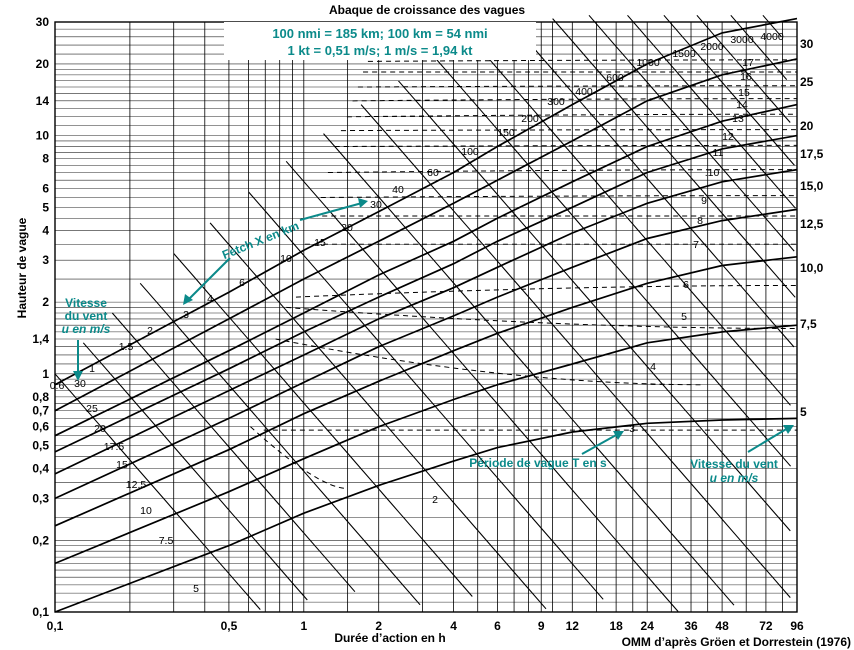  What do you see at coordinates (653, 367) in the screenshot?
I see `period-label: 4` at bounding box center [653, 367].